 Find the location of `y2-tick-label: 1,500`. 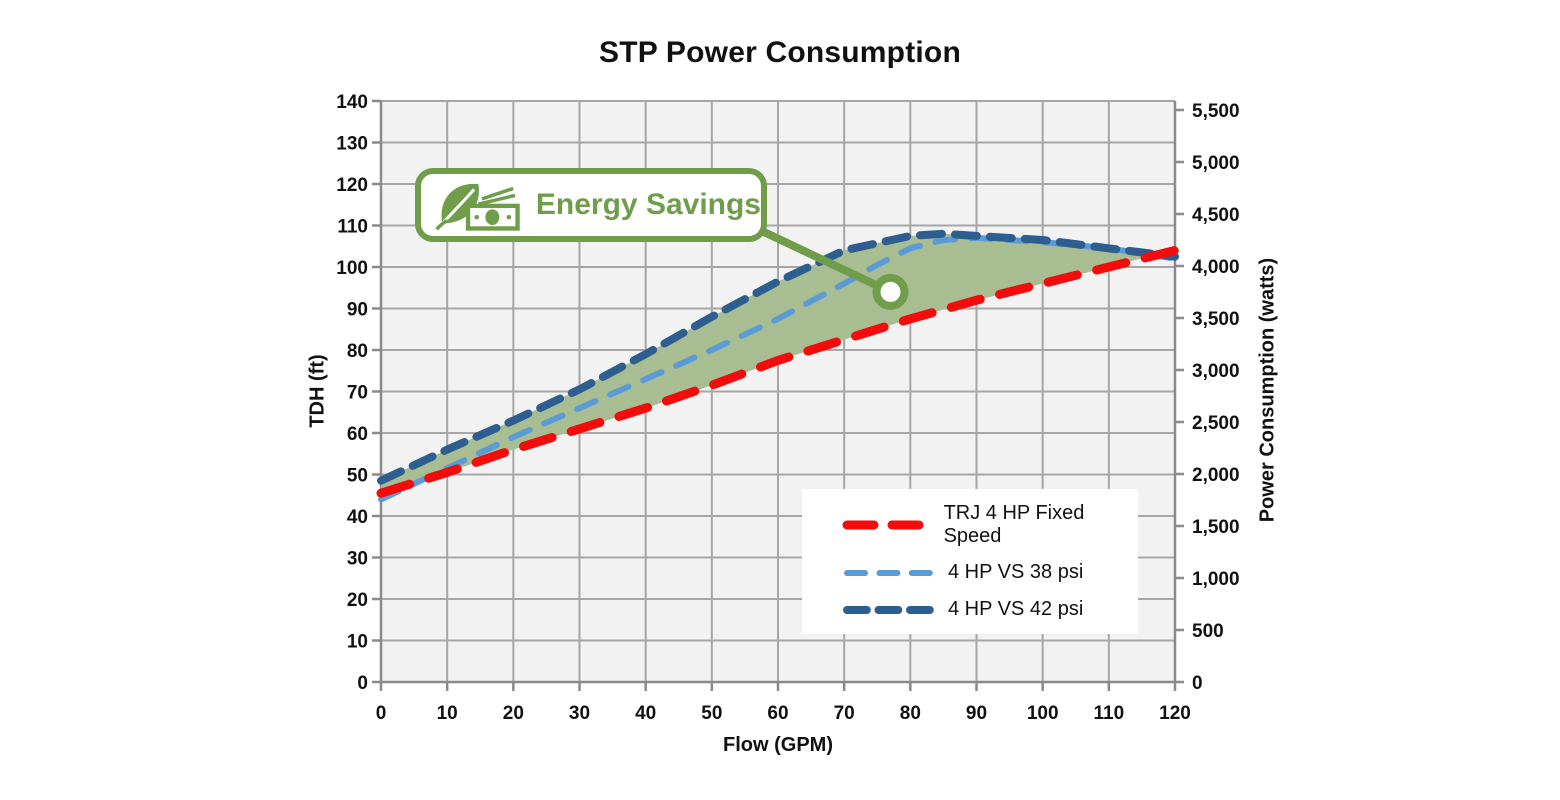

y2-tick-label: 1,500 is located at coordinates (1216, 527).